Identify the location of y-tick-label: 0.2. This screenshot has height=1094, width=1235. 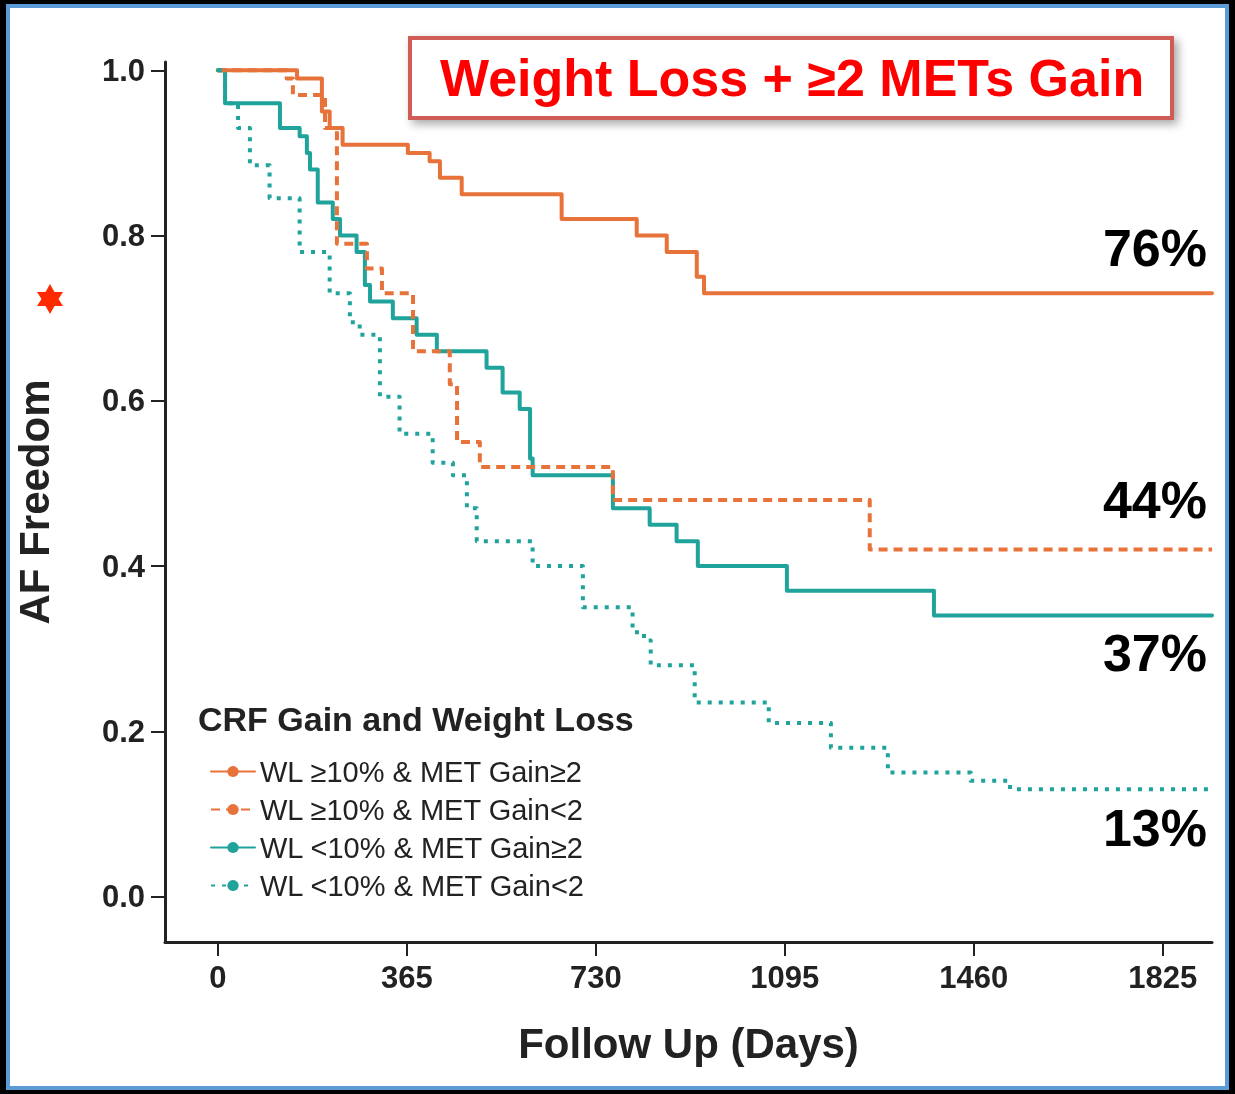
(123, 731).